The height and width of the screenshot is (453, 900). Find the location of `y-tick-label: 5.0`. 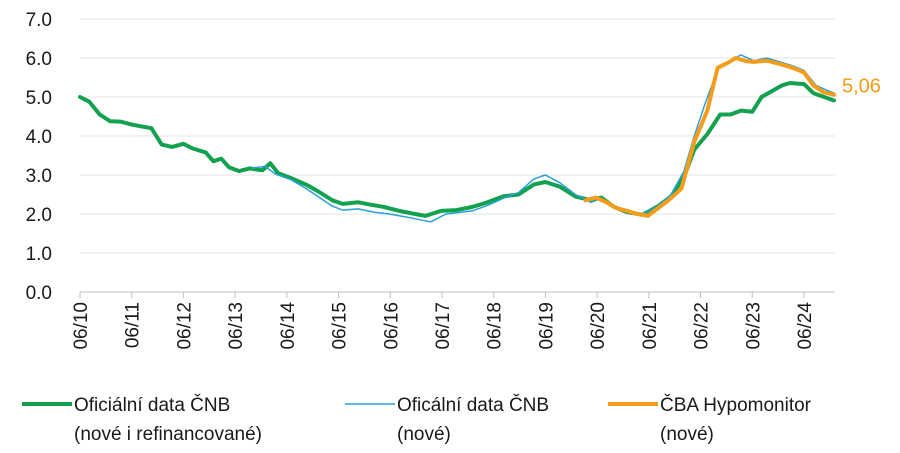

y-tick-label: 5.0 is located at coordinates (39, 98).